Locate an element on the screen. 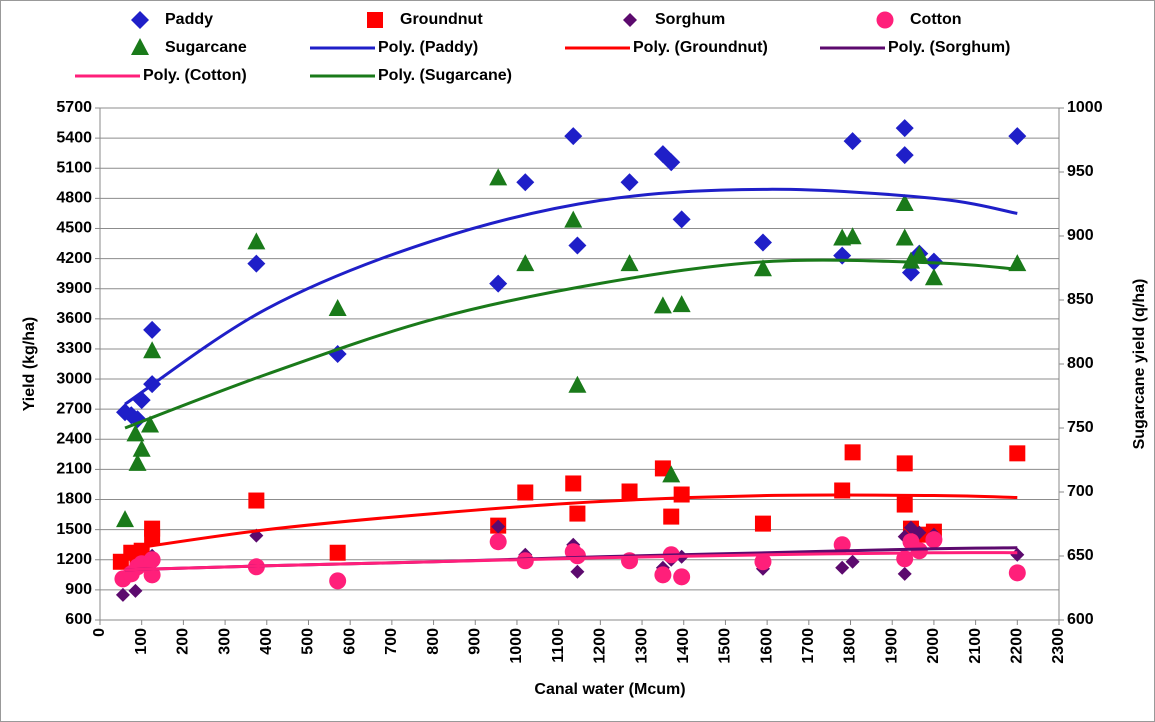 This screenshot has width=1155, height=722. x-tick-label: 1100 is located at coordinates (558, 645).